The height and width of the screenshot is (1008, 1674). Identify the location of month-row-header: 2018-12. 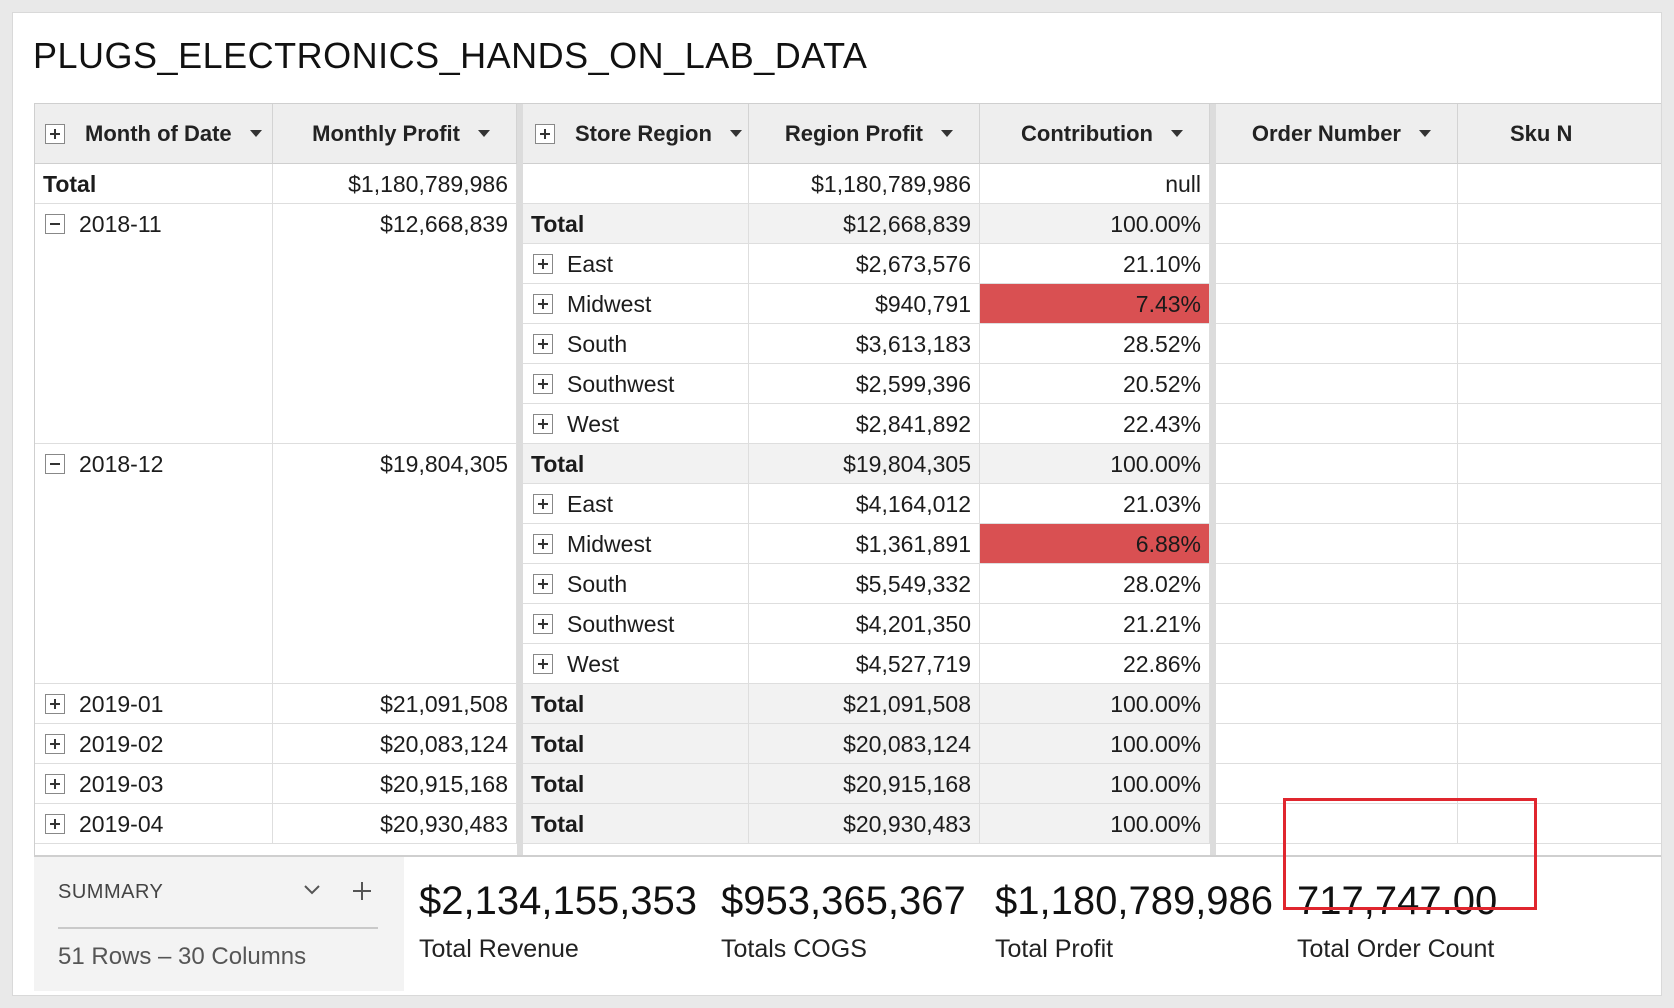
(154, 564).